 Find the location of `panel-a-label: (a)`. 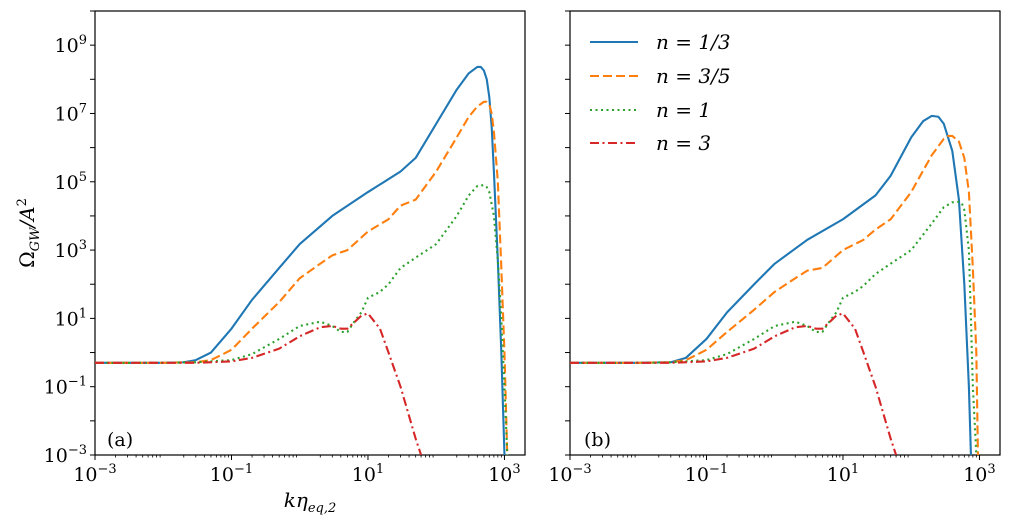

panel-a-label: (a) is located at coordinates (120, 440).